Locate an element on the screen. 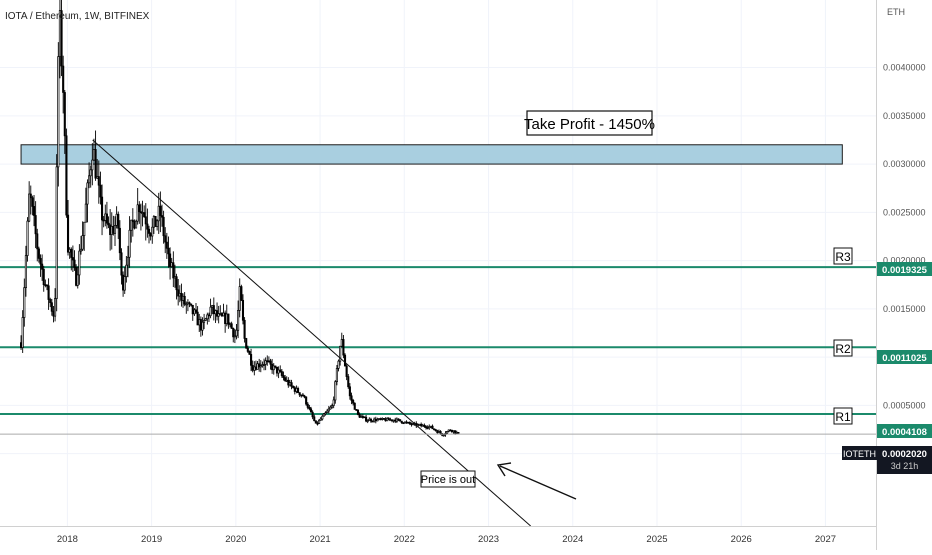 Image resolution: width=932 pixels, height=555 pixels. time-tick-label: 2022 is located at coordinates (404, 539).